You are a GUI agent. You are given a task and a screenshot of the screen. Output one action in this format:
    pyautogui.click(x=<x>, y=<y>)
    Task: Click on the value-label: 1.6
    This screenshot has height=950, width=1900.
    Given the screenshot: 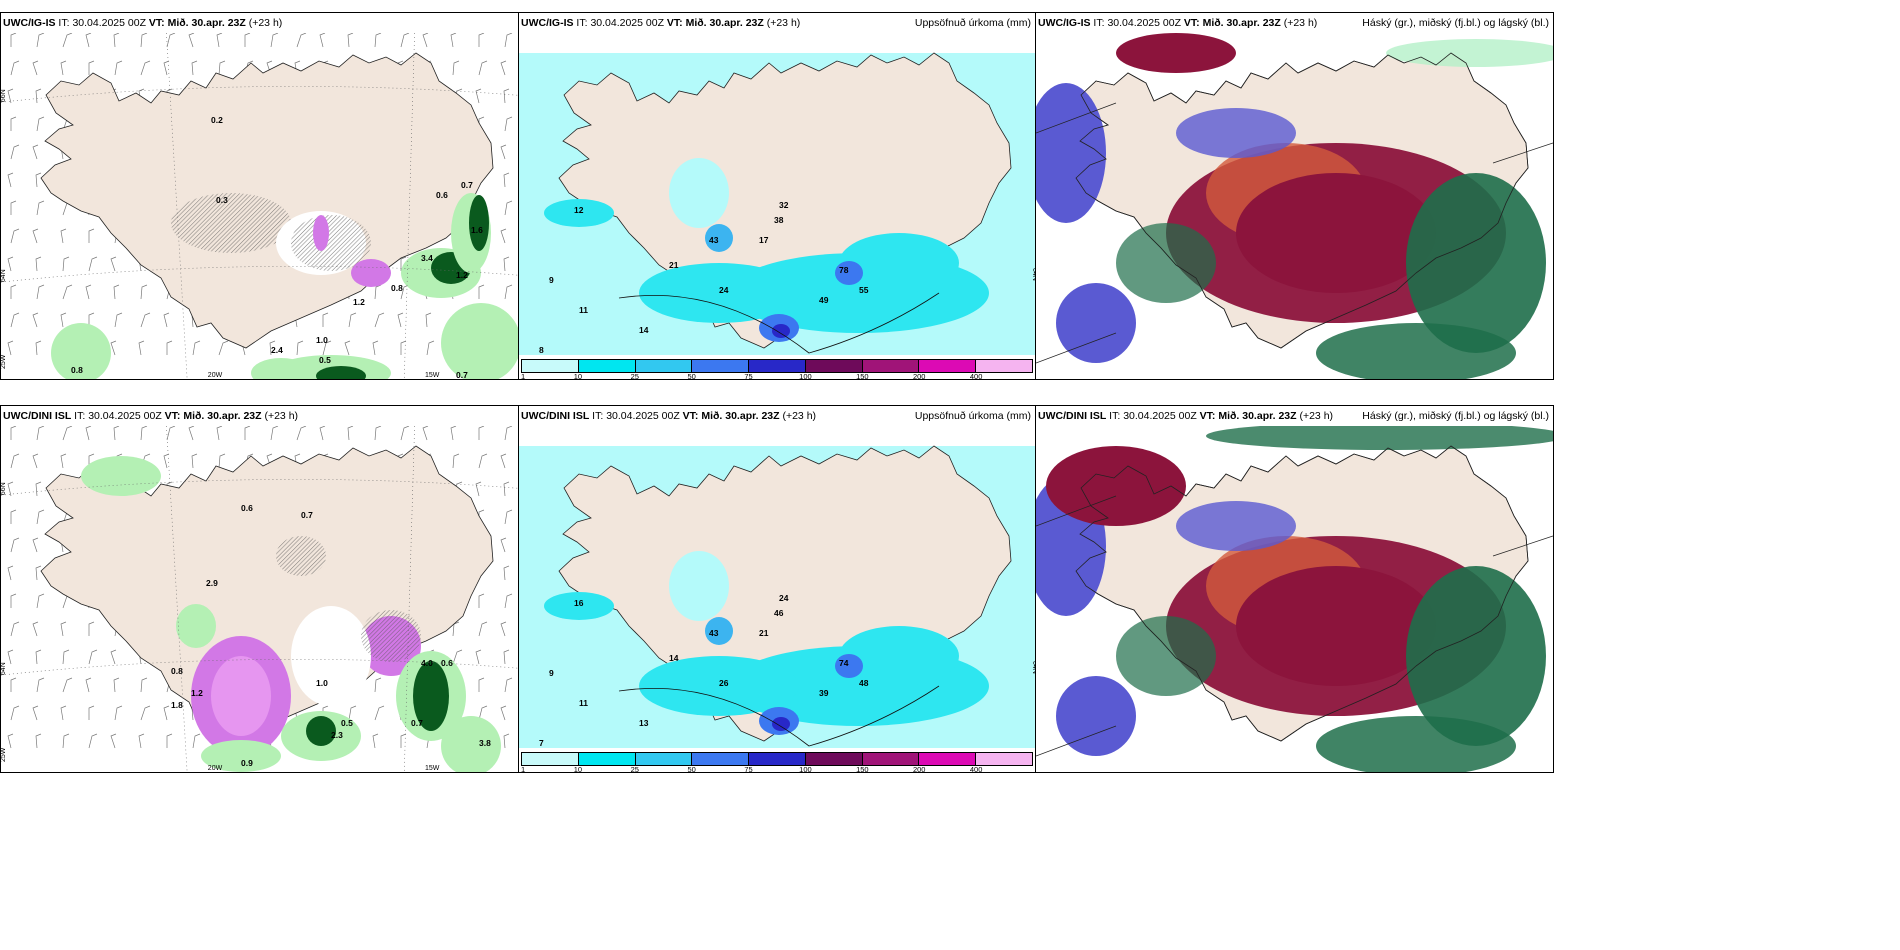 What is the action you would take?
    pyautogui.click(x=477, y=230)
    